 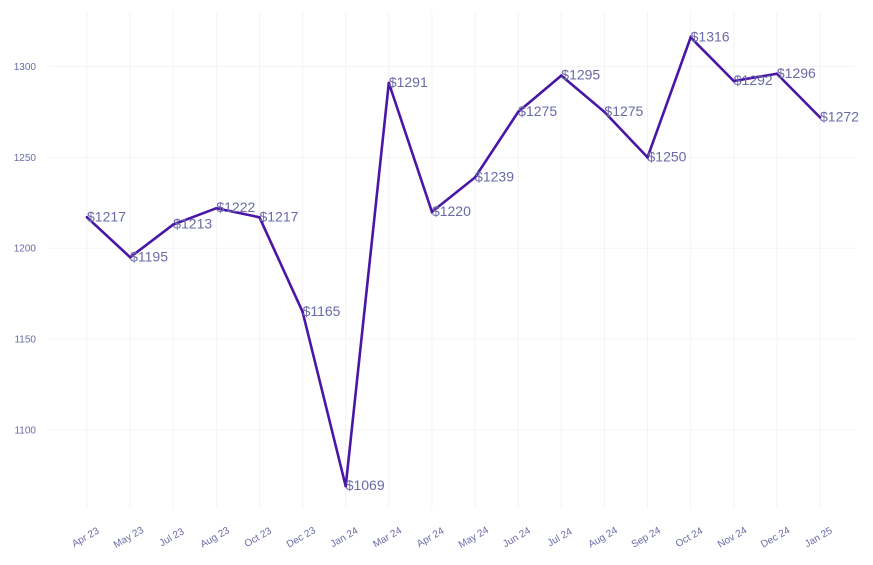 I want to click on data-label: $1295, so click(x=580, y=75).